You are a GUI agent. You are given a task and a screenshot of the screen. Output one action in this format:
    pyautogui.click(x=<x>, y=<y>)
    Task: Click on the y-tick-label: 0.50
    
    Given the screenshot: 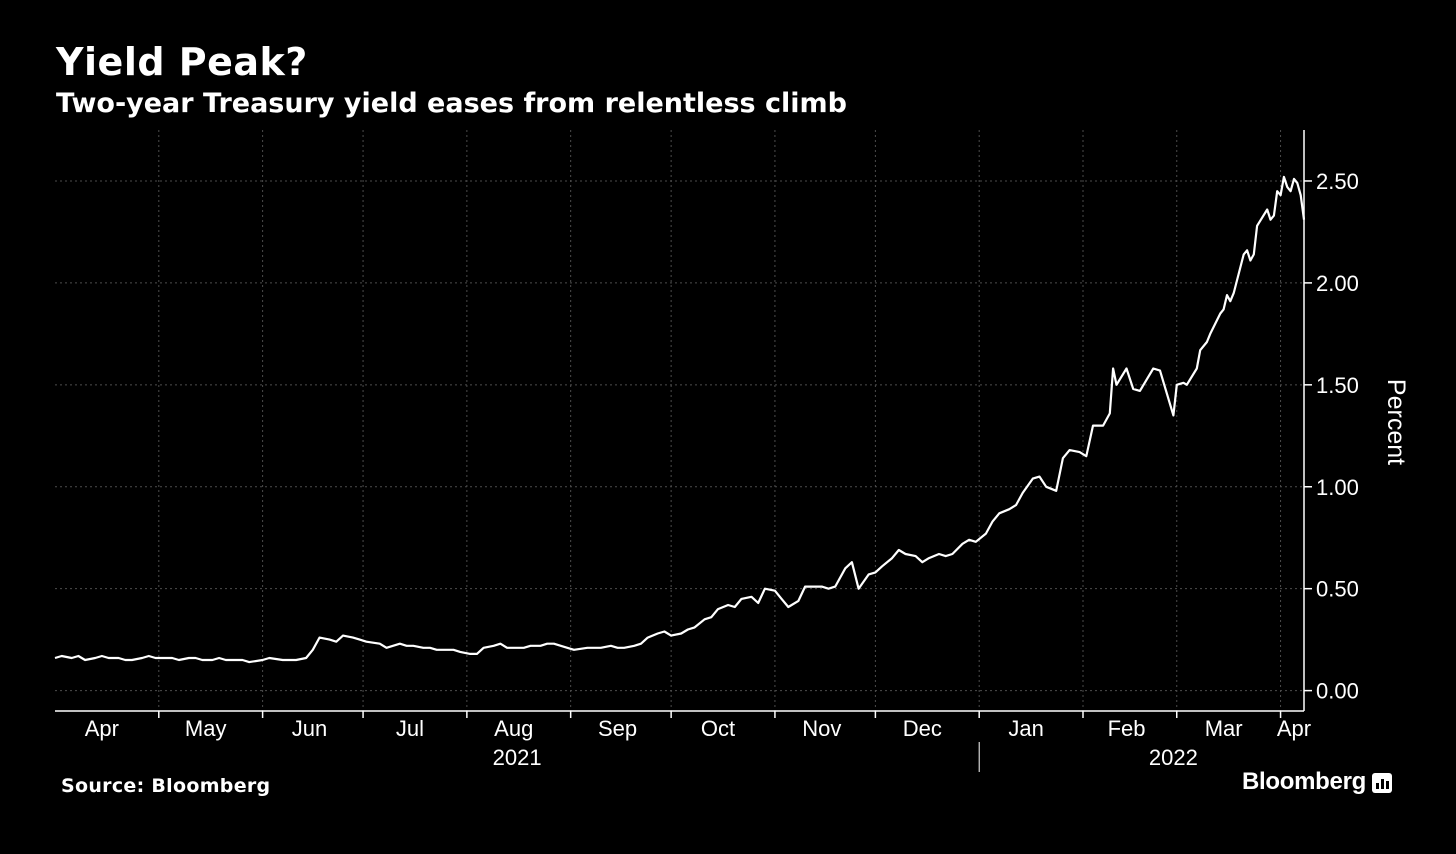 What is the action you would take?
    pyautogui.click(x=1337, y=589)
    